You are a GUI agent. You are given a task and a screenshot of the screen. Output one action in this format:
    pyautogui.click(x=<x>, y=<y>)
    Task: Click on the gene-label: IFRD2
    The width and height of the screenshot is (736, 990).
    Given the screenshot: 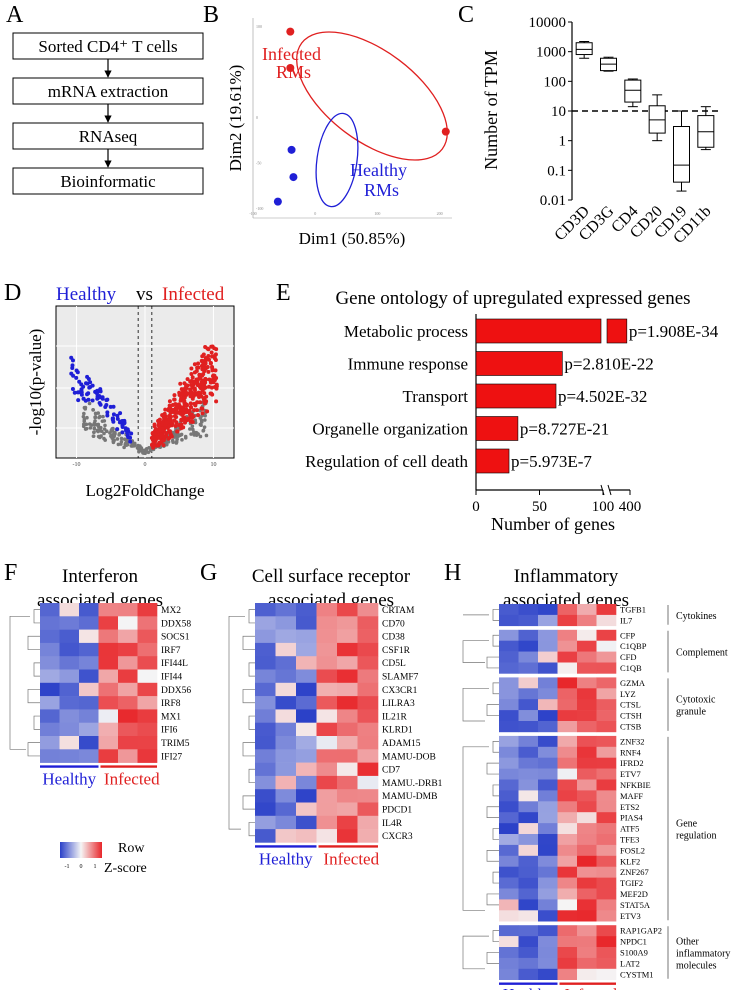 What is the action you would take?
    pyautogui.click(x=632, y=763)
    